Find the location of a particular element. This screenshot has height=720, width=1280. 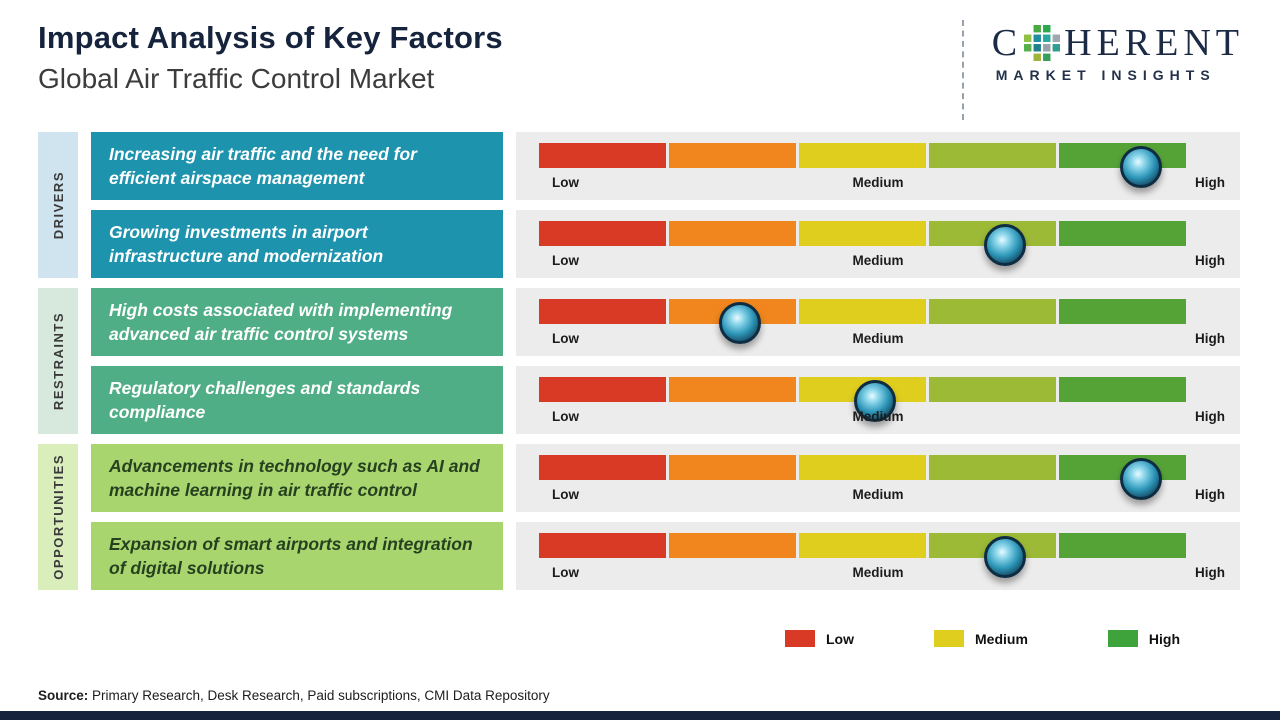

group-label-restraints: RESTRAINTS is located at coordinates (58, 361).